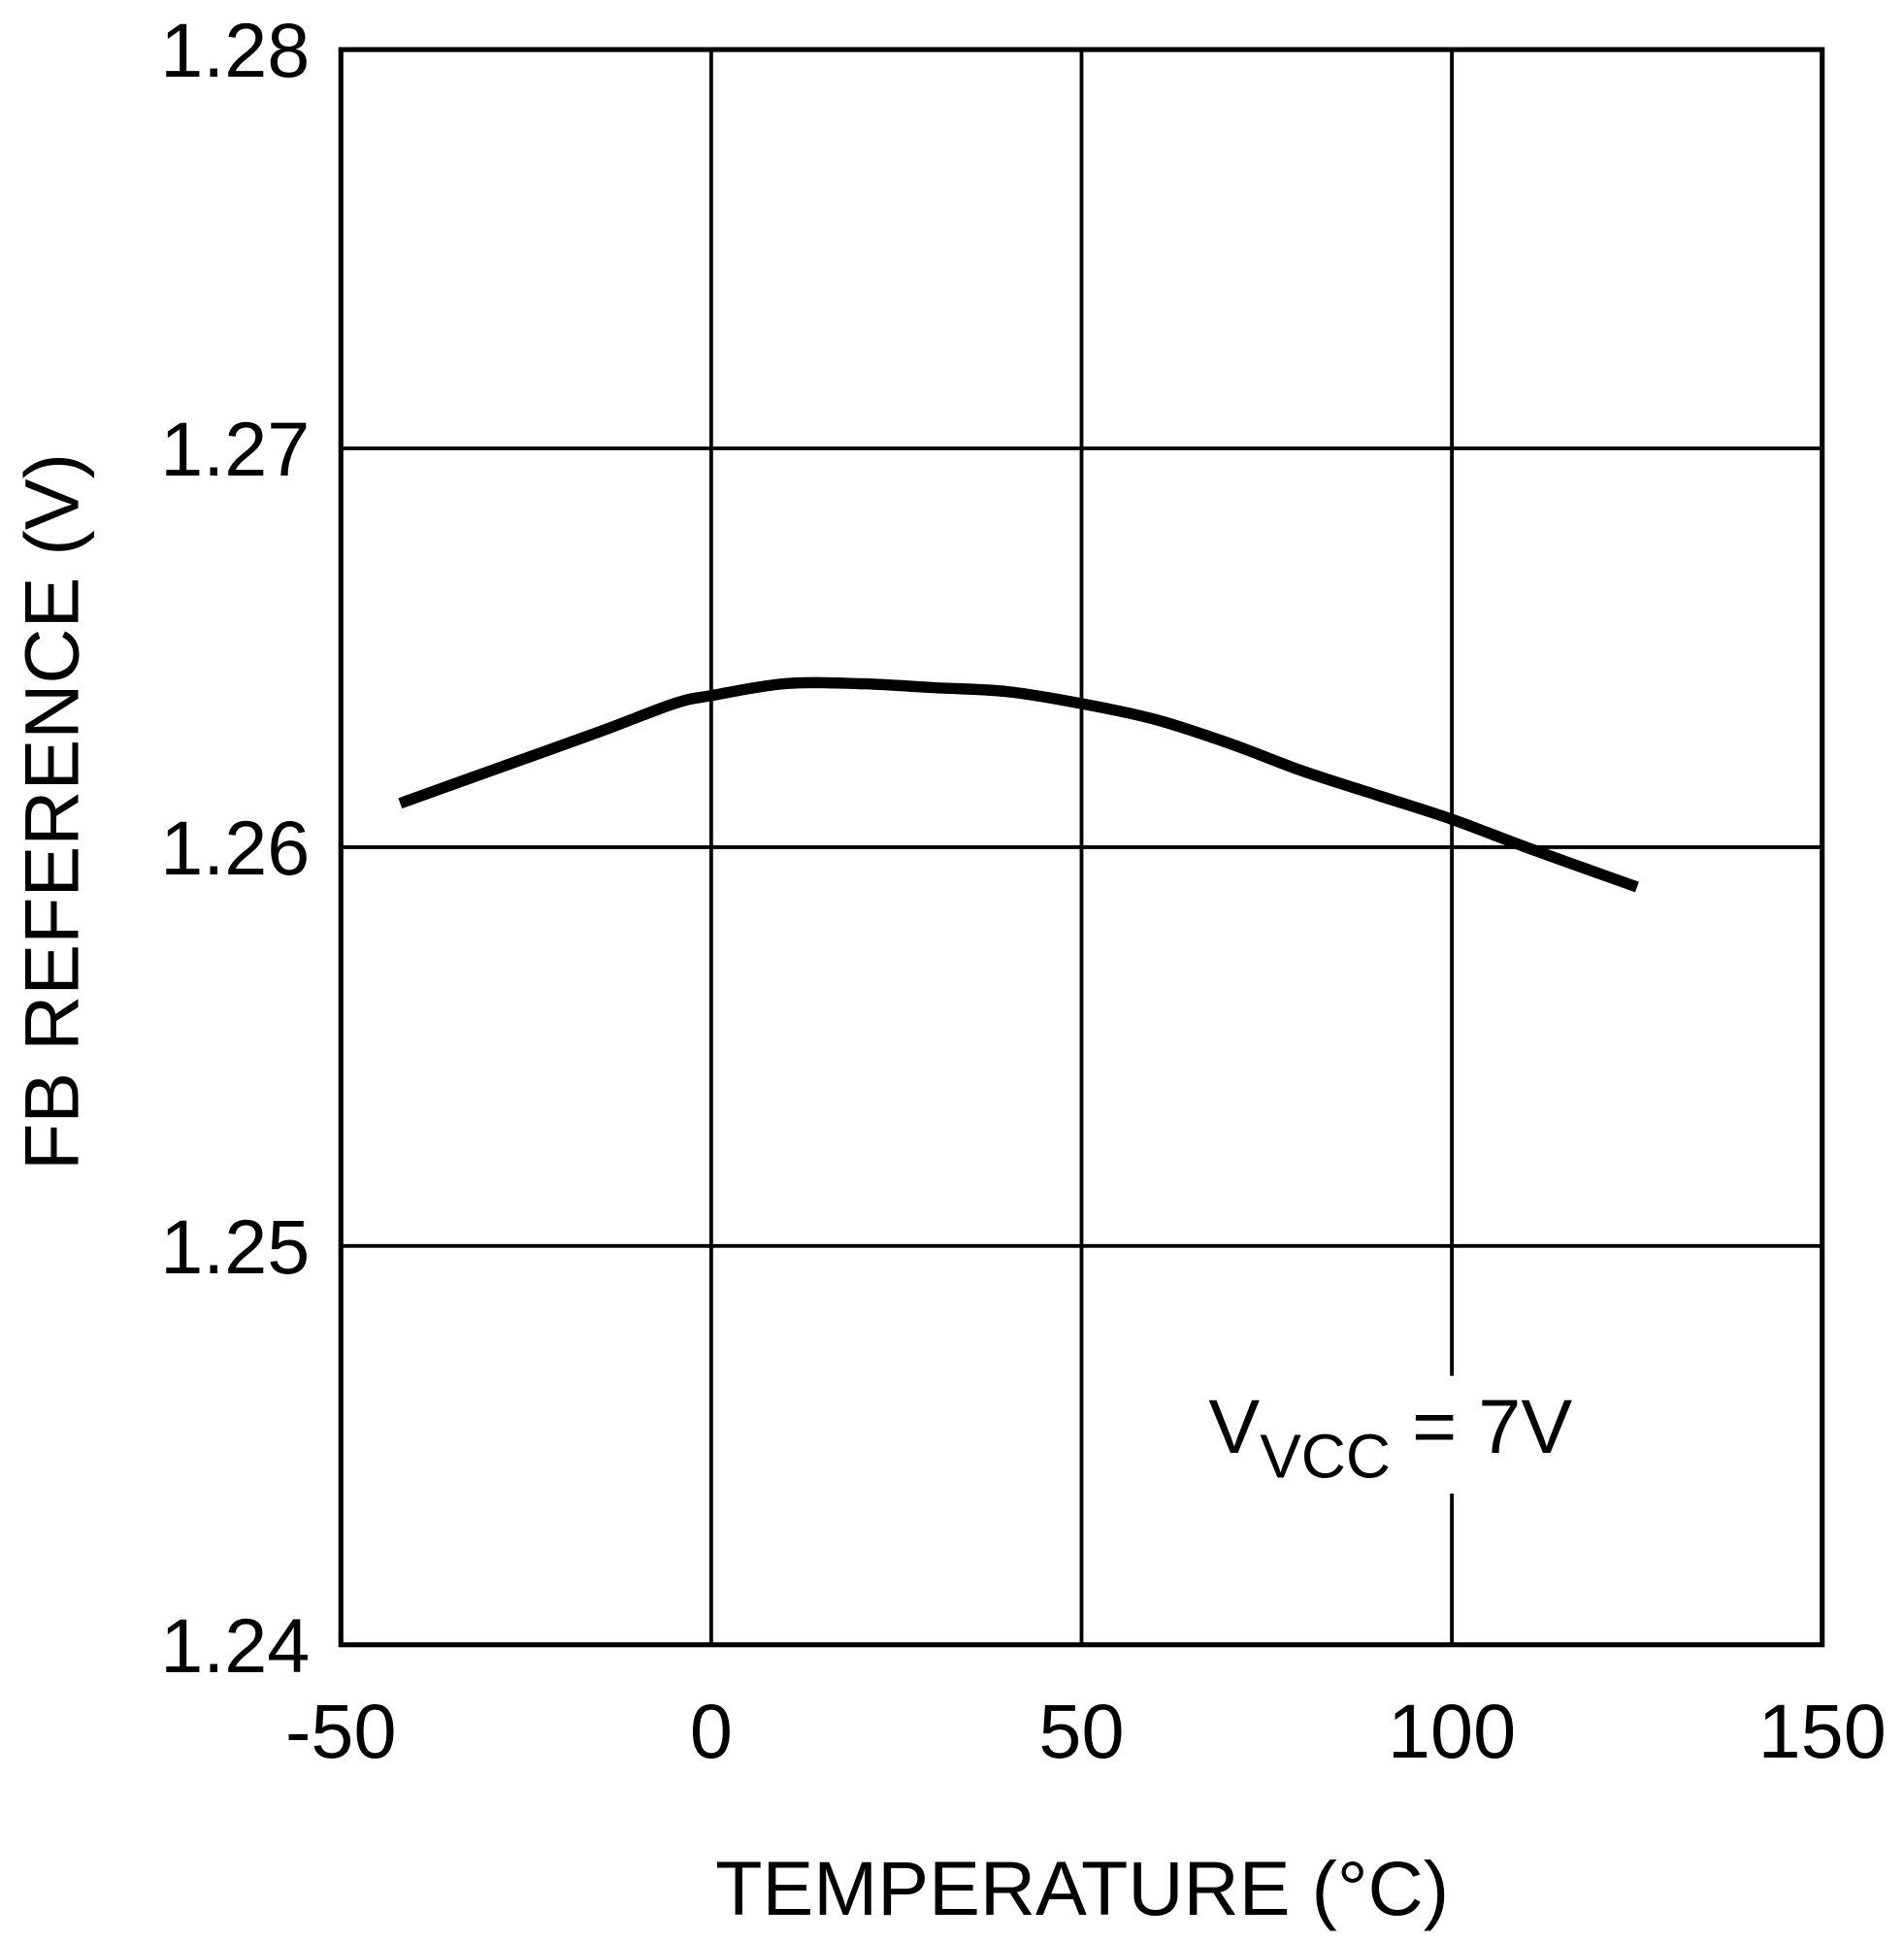 The height and width of the screenshot is (1941, 1904). Describe the element at coordinates (711, 1731) in the screenshot. I see `x-tick-label: 0` at that location.